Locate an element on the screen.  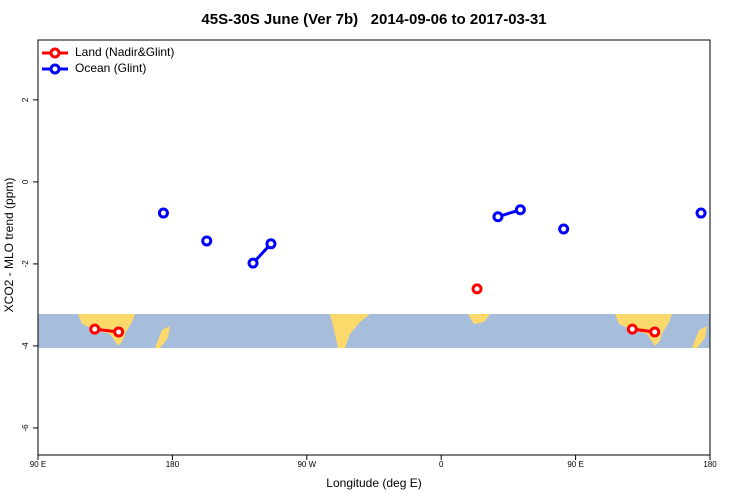
y-tick-label: -4 is located at coordinates (25, 346).